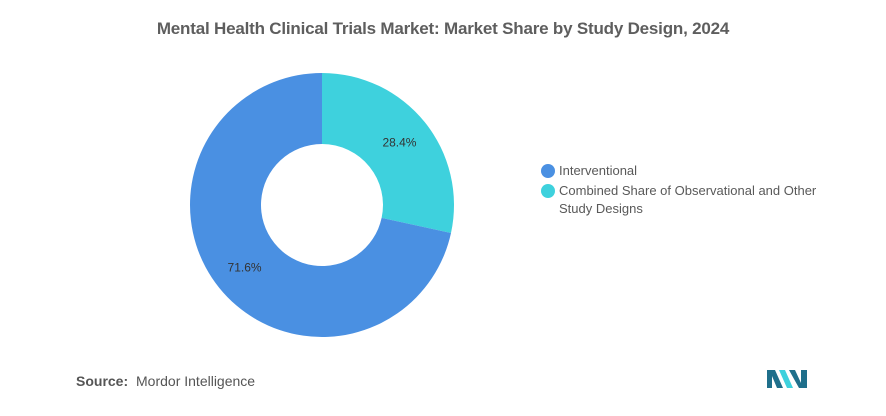 The width and height of the screenshot is (886, 416). Describe the element at coordinates (388, 153) in the screenshot. I see `slice-combined` at that location.